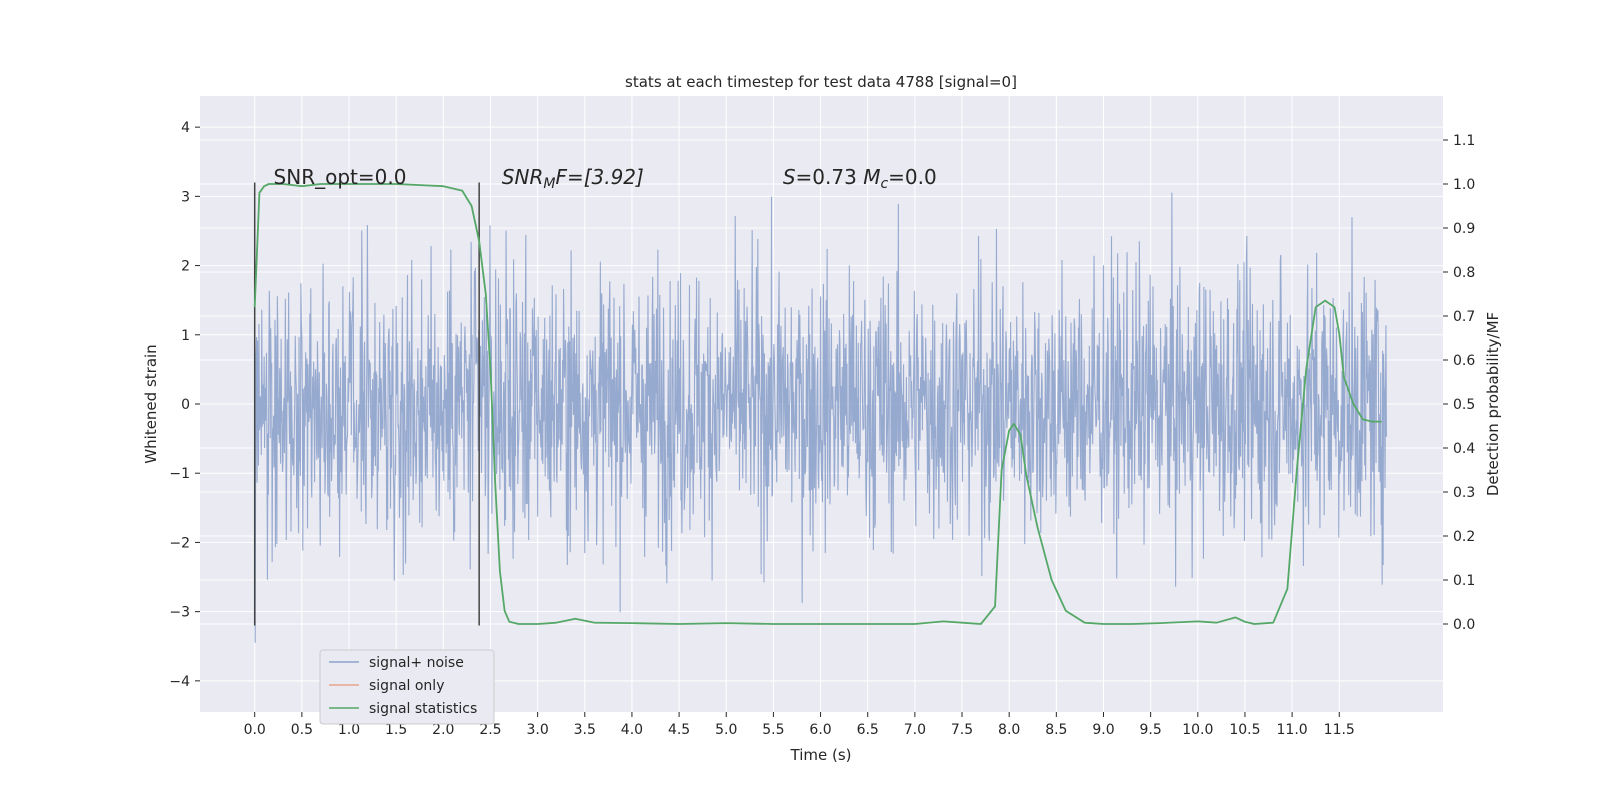 The height and width of the screenshot is (800, 1600). Describe the element at coordinates (255, 730) in the screenshot. I see `x-tick-label: 0.0` at that location.